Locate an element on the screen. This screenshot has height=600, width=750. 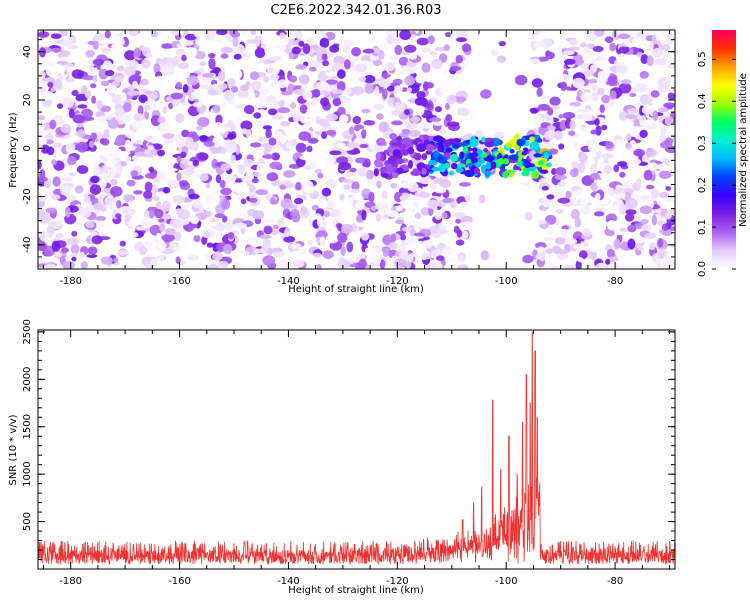
spectrogram-x-tick-label: -140 is located at coordinates (288, 281).